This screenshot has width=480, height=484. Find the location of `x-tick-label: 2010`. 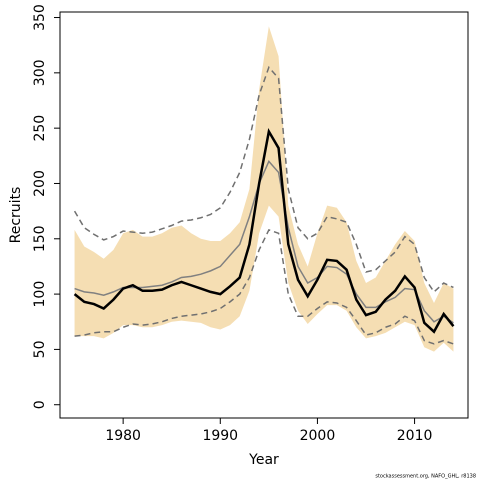

x-tick-label: 2010 is located at coordinates (415, 436).